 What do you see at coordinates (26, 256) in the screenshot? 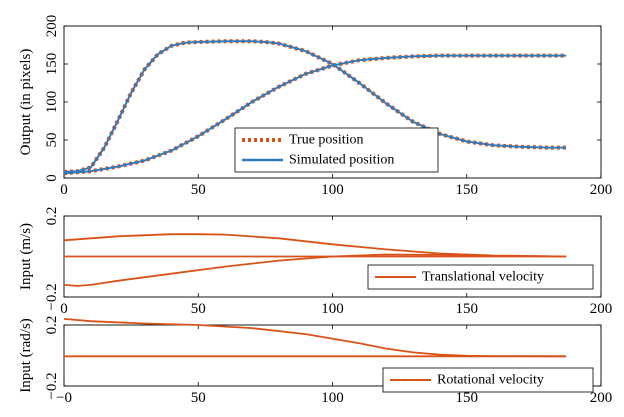
I see `y-axis-label: Input (m/s)` at bounding box center [26, 256].